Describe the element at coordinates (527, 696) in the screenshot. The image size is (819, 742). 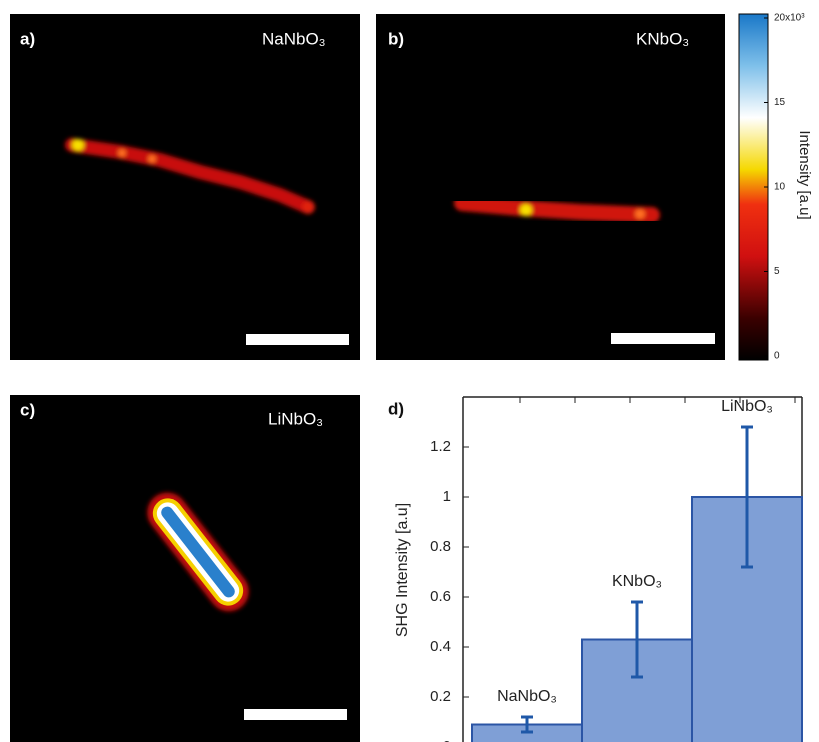
I see `bar-label: NaNbO₃` at that location.